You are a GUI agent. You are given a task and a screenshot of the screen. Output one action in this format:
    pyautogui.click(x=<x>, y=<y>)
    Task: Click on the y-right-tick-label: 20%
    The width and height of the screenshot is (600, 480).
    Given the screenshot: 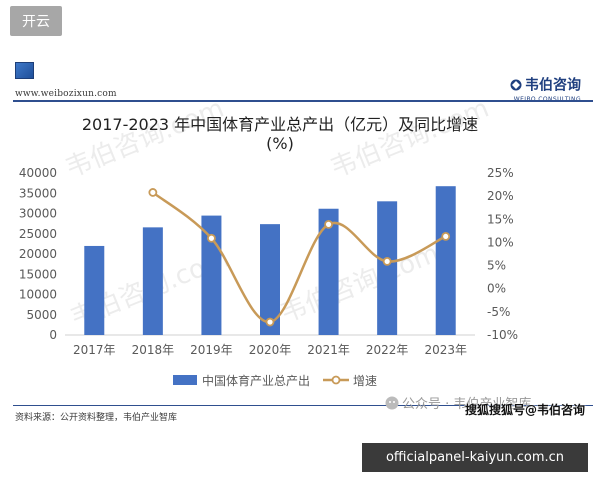 What is the action you would take?
    pyautogui.click(x=500, y=196)
    